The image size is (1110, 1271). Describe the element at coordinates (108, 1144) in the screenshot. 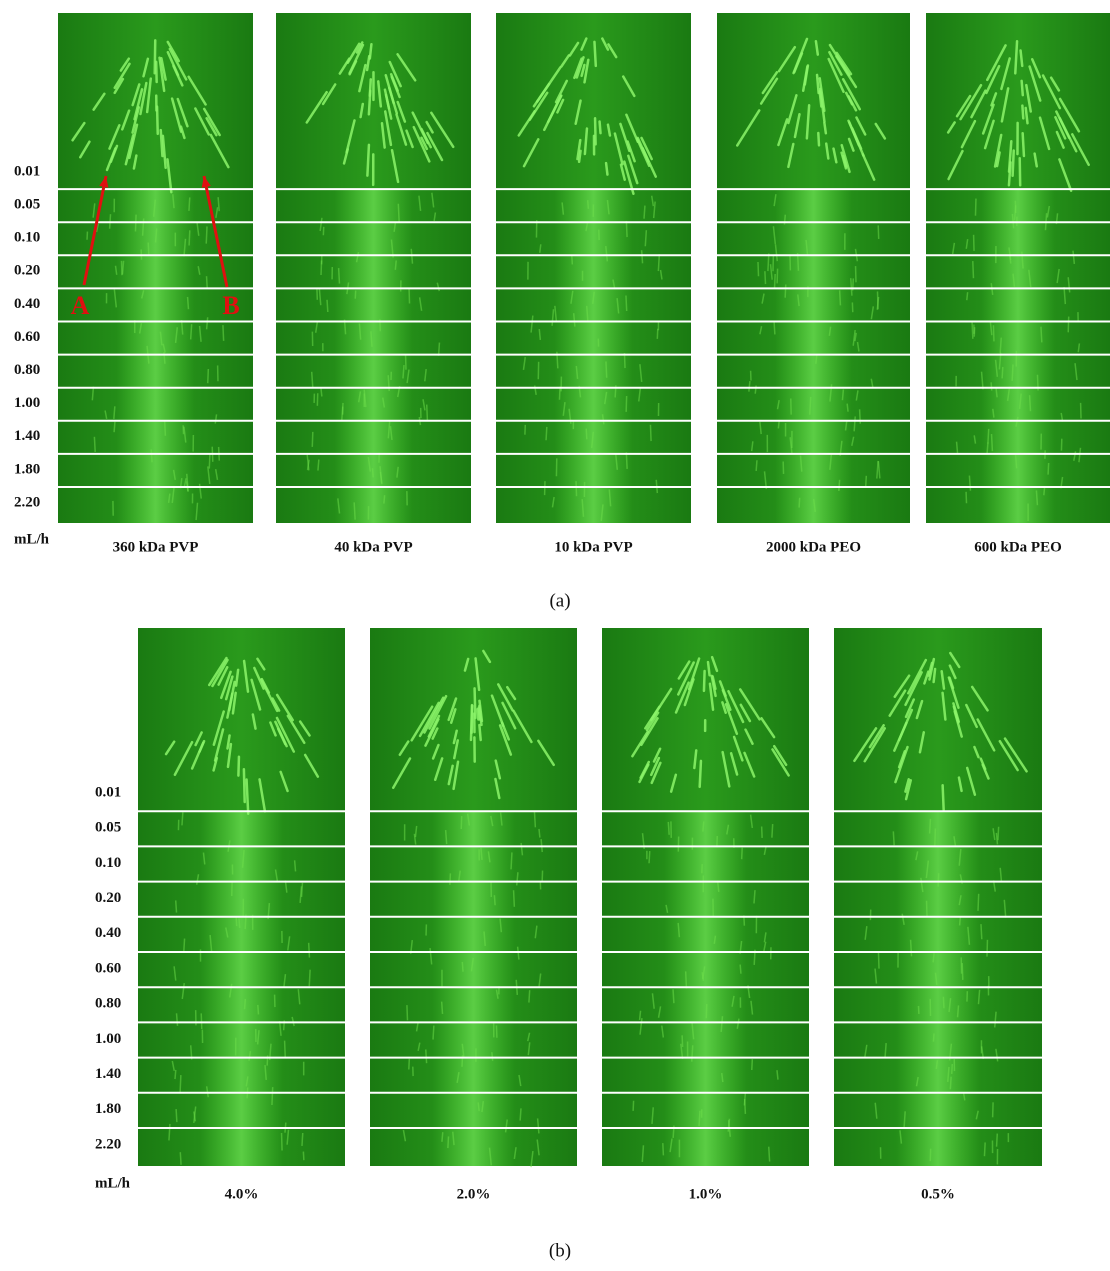

I see `row-label: 2.20` at that location.